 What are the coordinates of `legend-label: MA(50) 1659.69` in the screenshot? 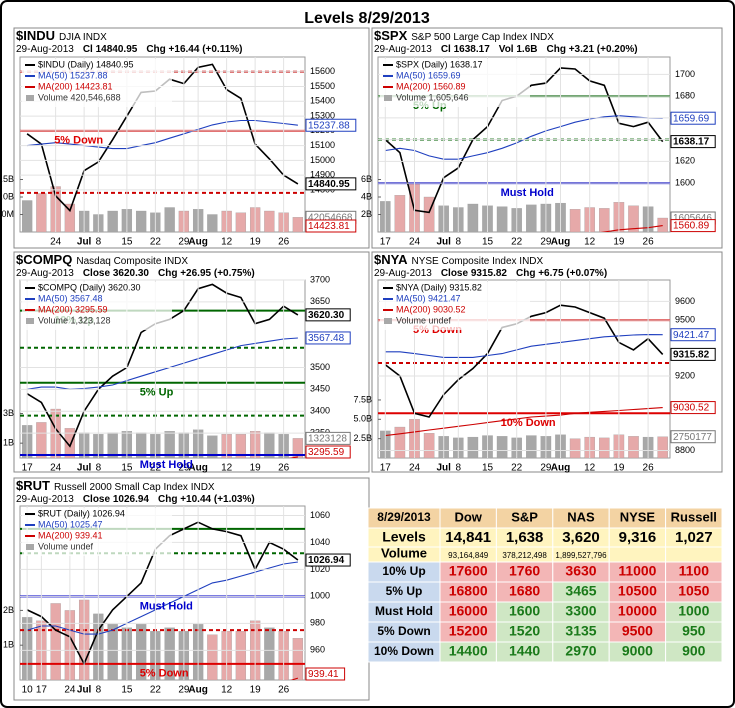 It's located at (428, 75).